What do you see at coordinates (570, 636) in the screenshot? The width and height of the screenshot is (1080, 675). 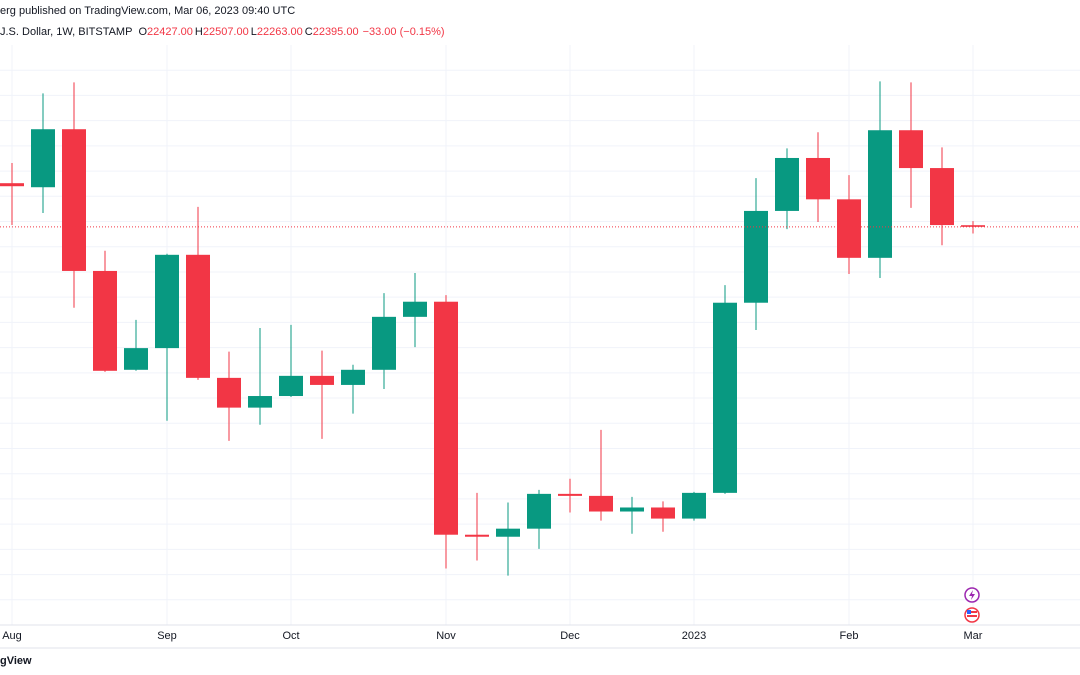 I see `x-tick-label: Dec` at bounding box center [570, 636].